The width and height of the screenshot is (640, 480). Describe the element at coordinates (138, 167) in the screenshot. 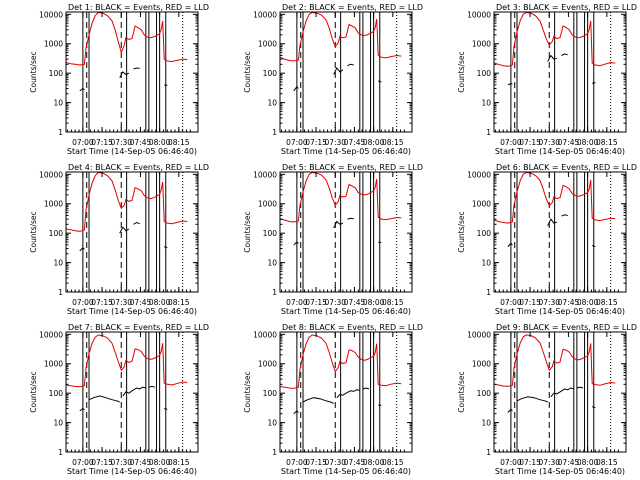

I see `panel-title: Det 4: BLACK = Events, RED = LLD` at that location.